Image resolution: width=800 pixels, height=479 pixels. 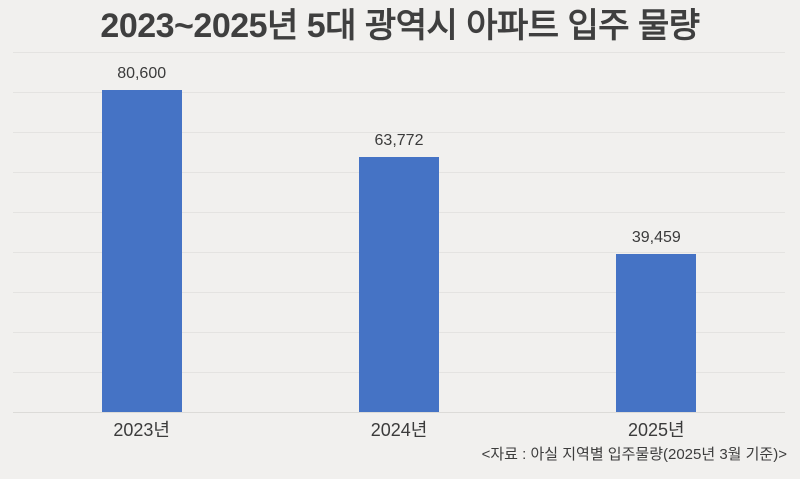 I want to click on bar-group-1: 80,600 2023년, so click(x=141, y=246).